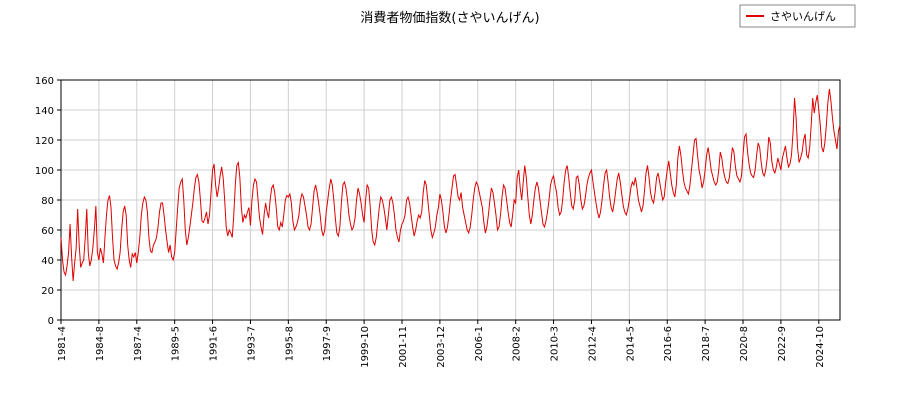 This screenshot has width=900, height=400. Describe the element at coordinates (47, 291) in the screenshot. I see `y-tick-label: 20` at that location.